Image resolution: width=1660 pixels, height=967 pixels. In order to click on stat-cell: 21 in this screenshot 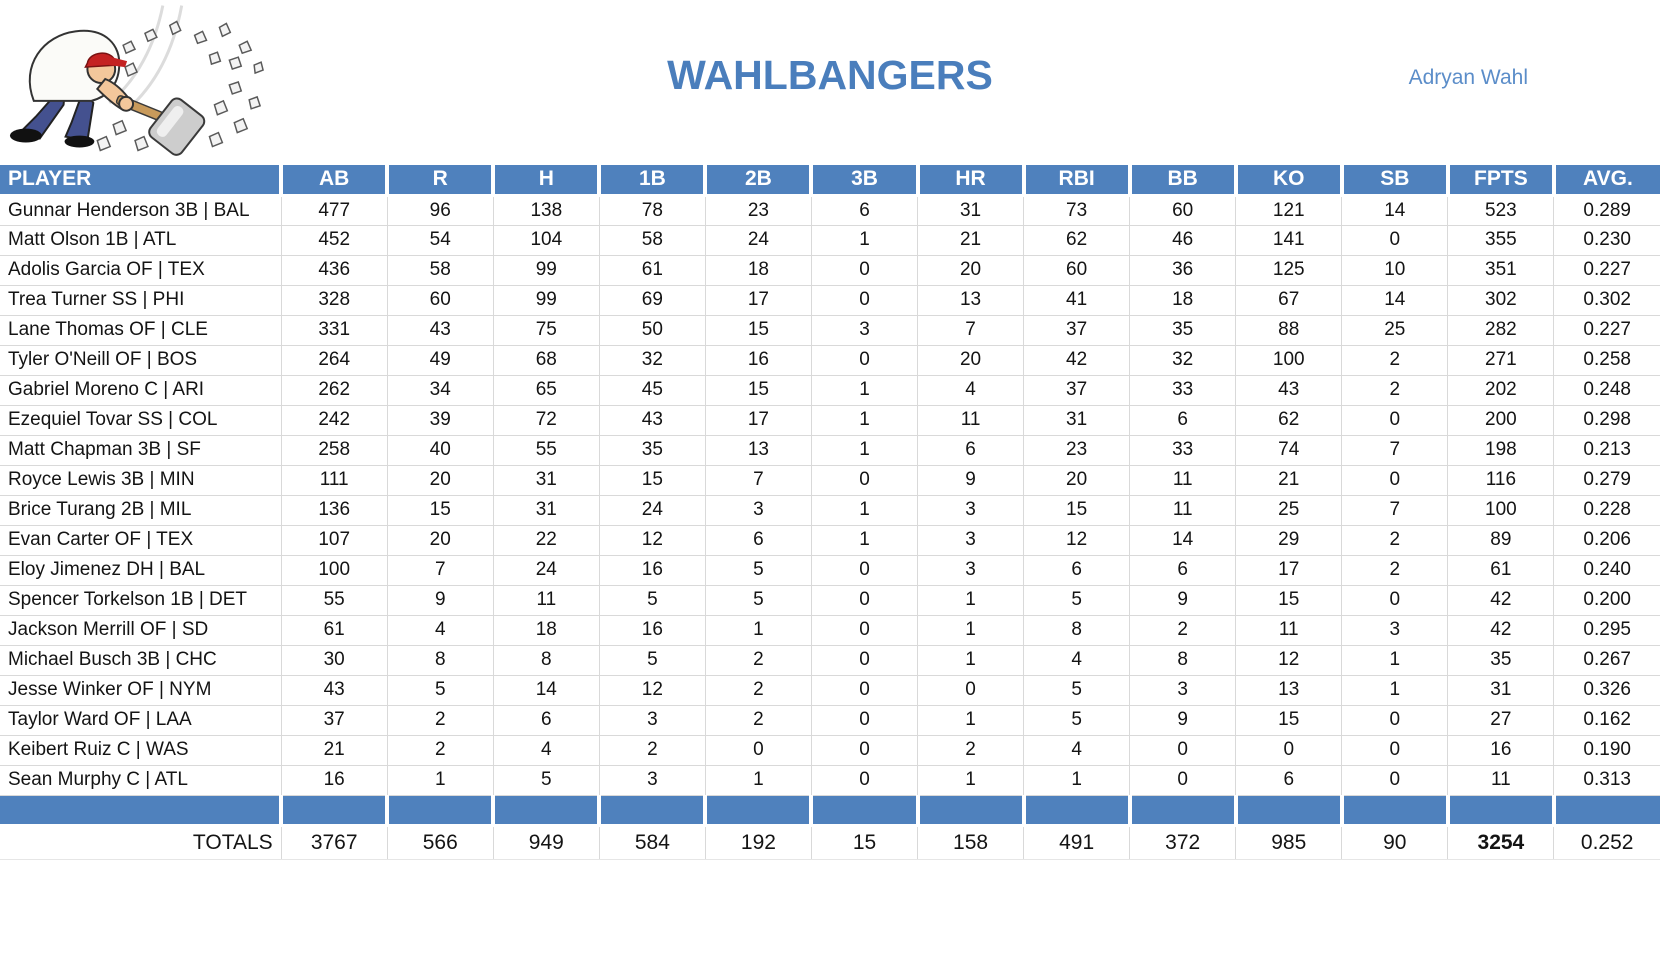, I will do `click(1289, 480)`.